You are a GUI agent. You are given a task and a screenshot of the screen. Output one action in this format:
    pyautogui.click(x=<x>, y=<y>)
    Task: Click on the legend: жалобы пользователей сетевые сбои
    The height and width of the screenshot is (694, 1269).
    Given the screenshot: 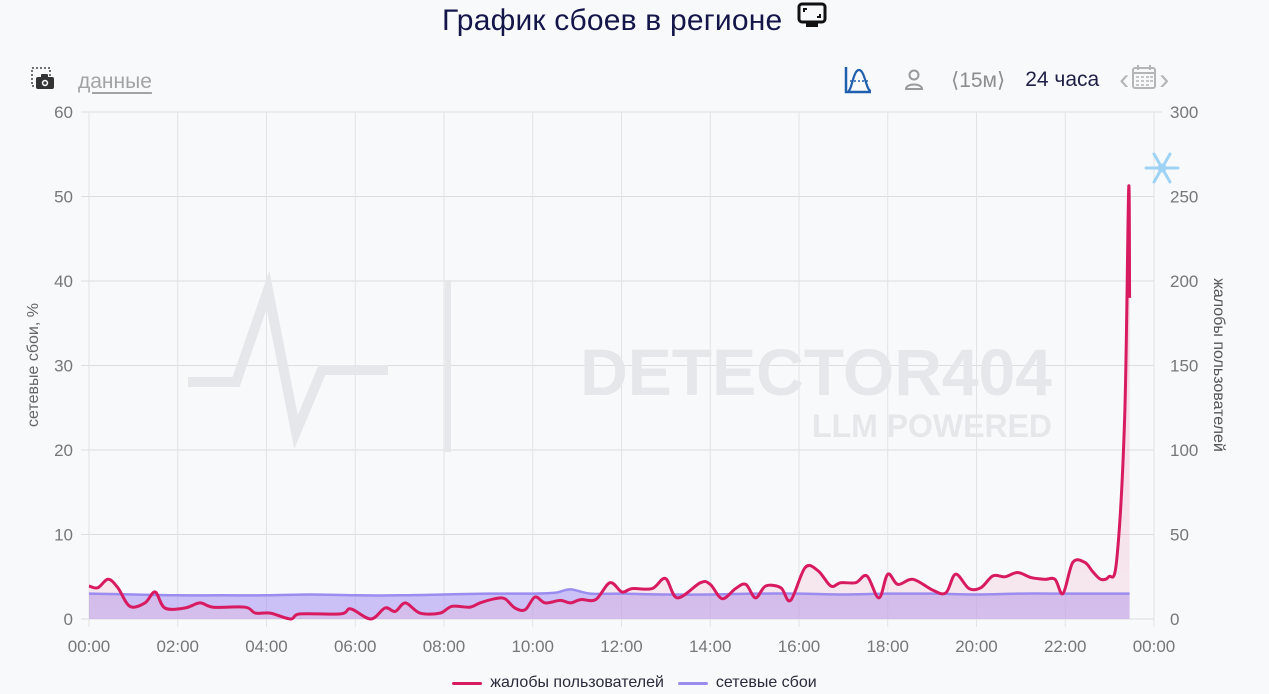 What is the action you would take?
    pyautogui.click(x=634, y=683)
    